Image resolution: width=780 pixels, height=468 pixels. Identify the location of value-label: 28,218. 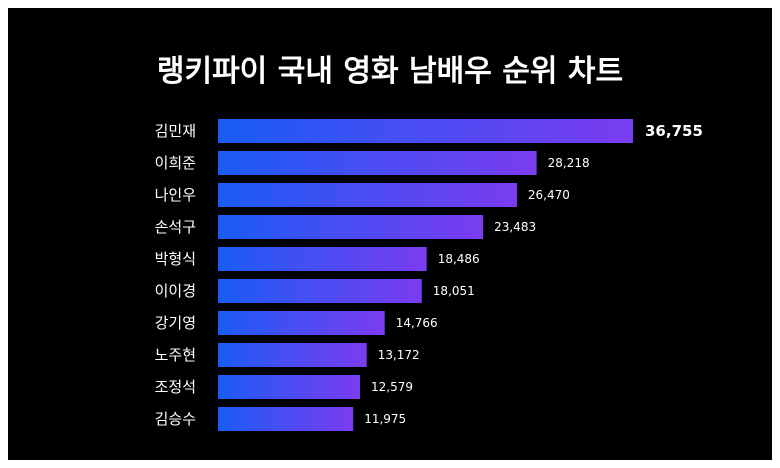
(569, 163).